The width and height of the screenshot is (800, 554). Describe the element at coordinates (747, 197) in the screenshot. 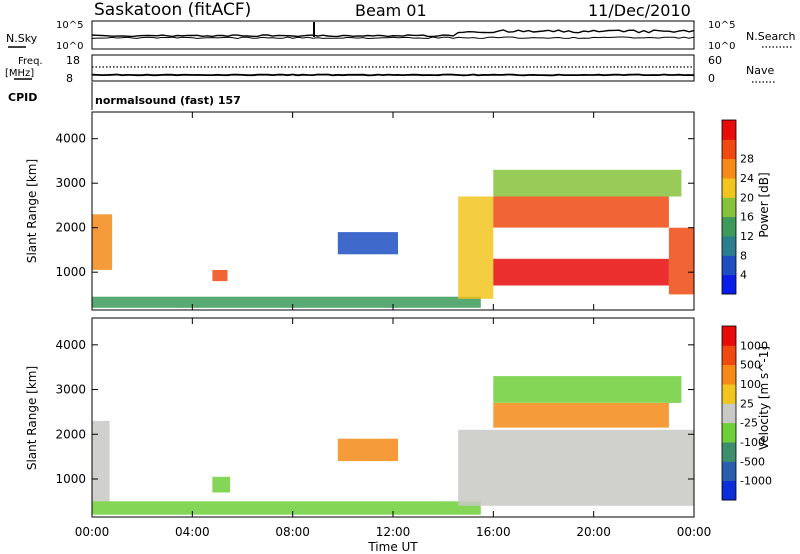

I see `power-colorbar-tick-4: 20` at that location.